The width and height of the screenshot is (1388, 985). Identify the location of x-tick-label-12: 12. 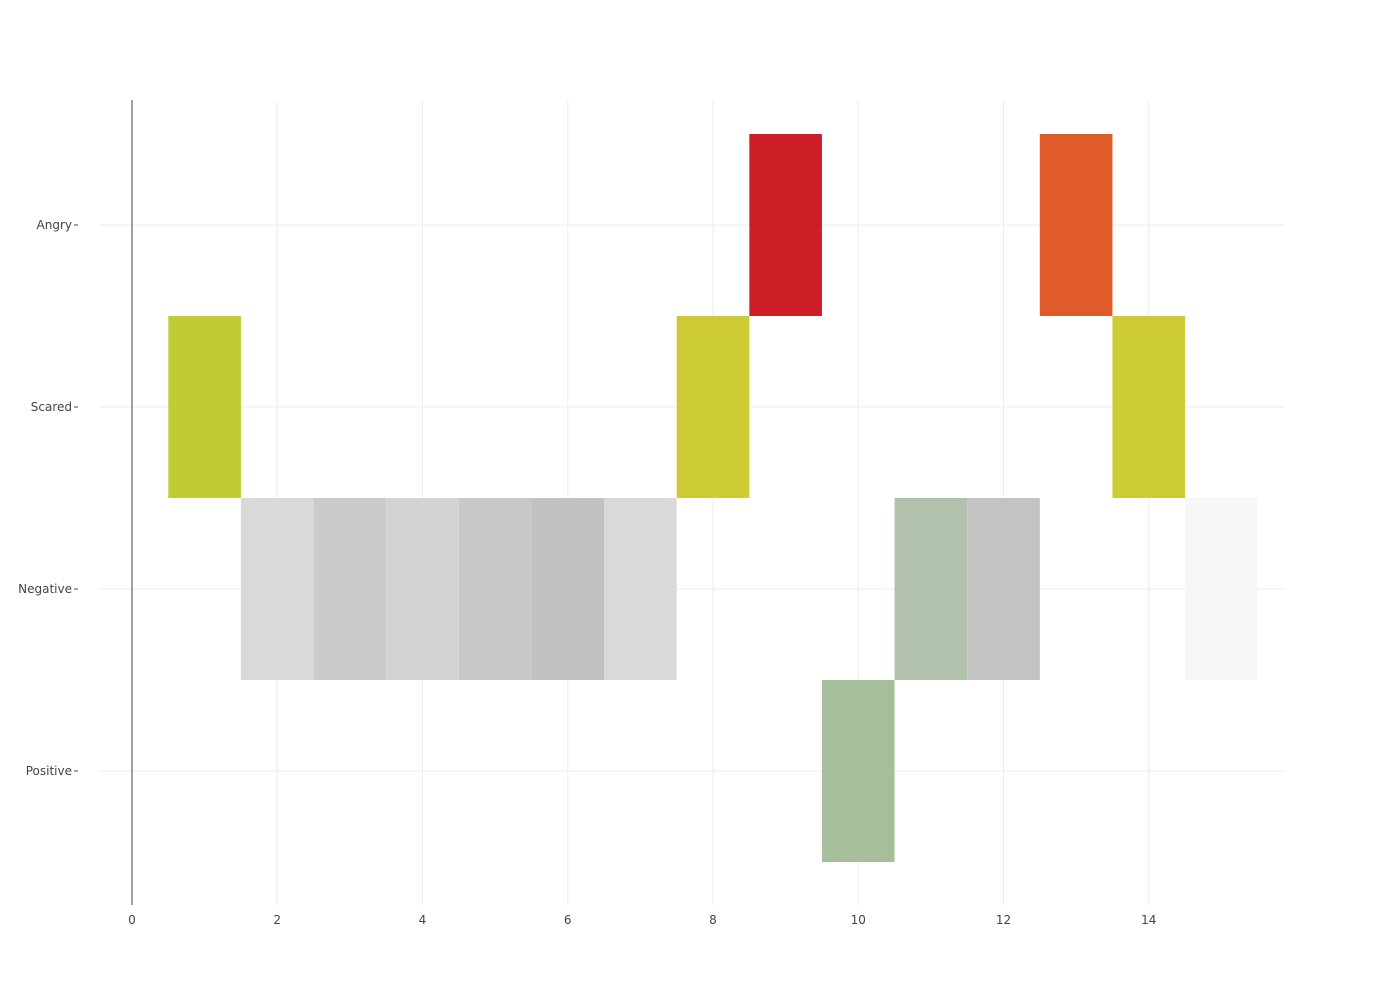
(1003, 920).